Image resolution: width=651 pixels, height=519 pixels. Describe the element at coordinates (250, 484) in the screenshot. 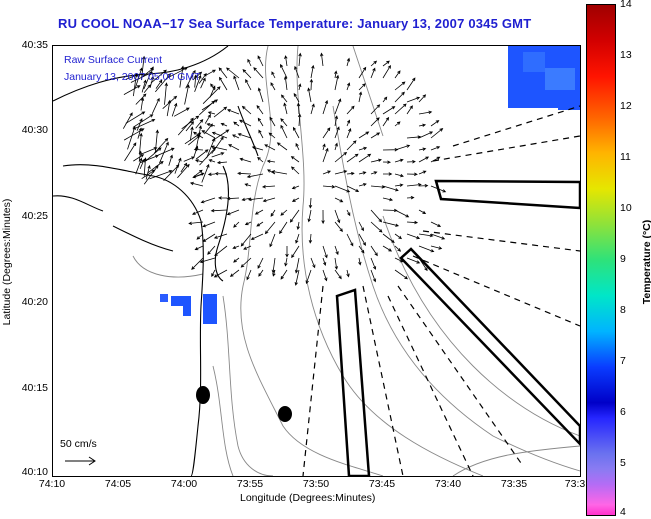

I see `x-tick-label: 73:55` at that location.